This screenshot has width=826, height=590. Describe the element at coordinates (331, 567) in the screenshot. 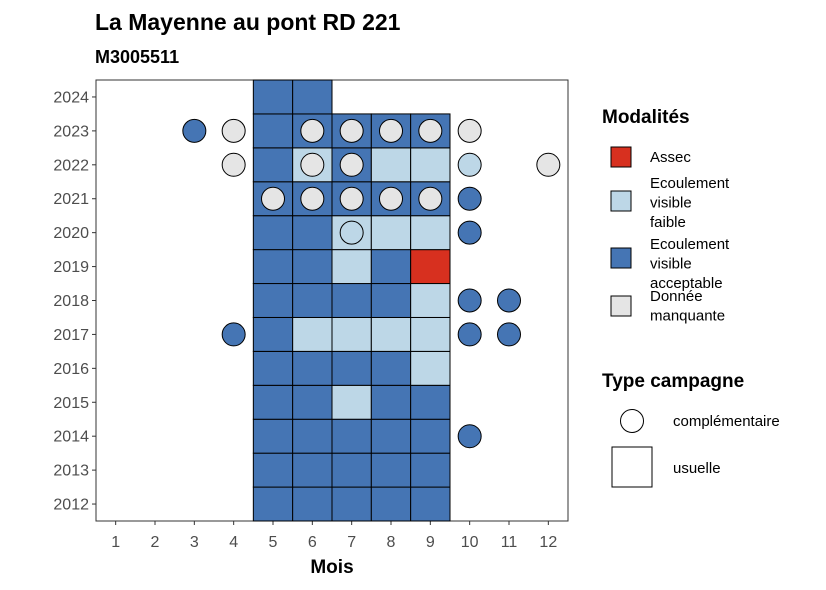

I see `x-axis-title: Mois` at that location.